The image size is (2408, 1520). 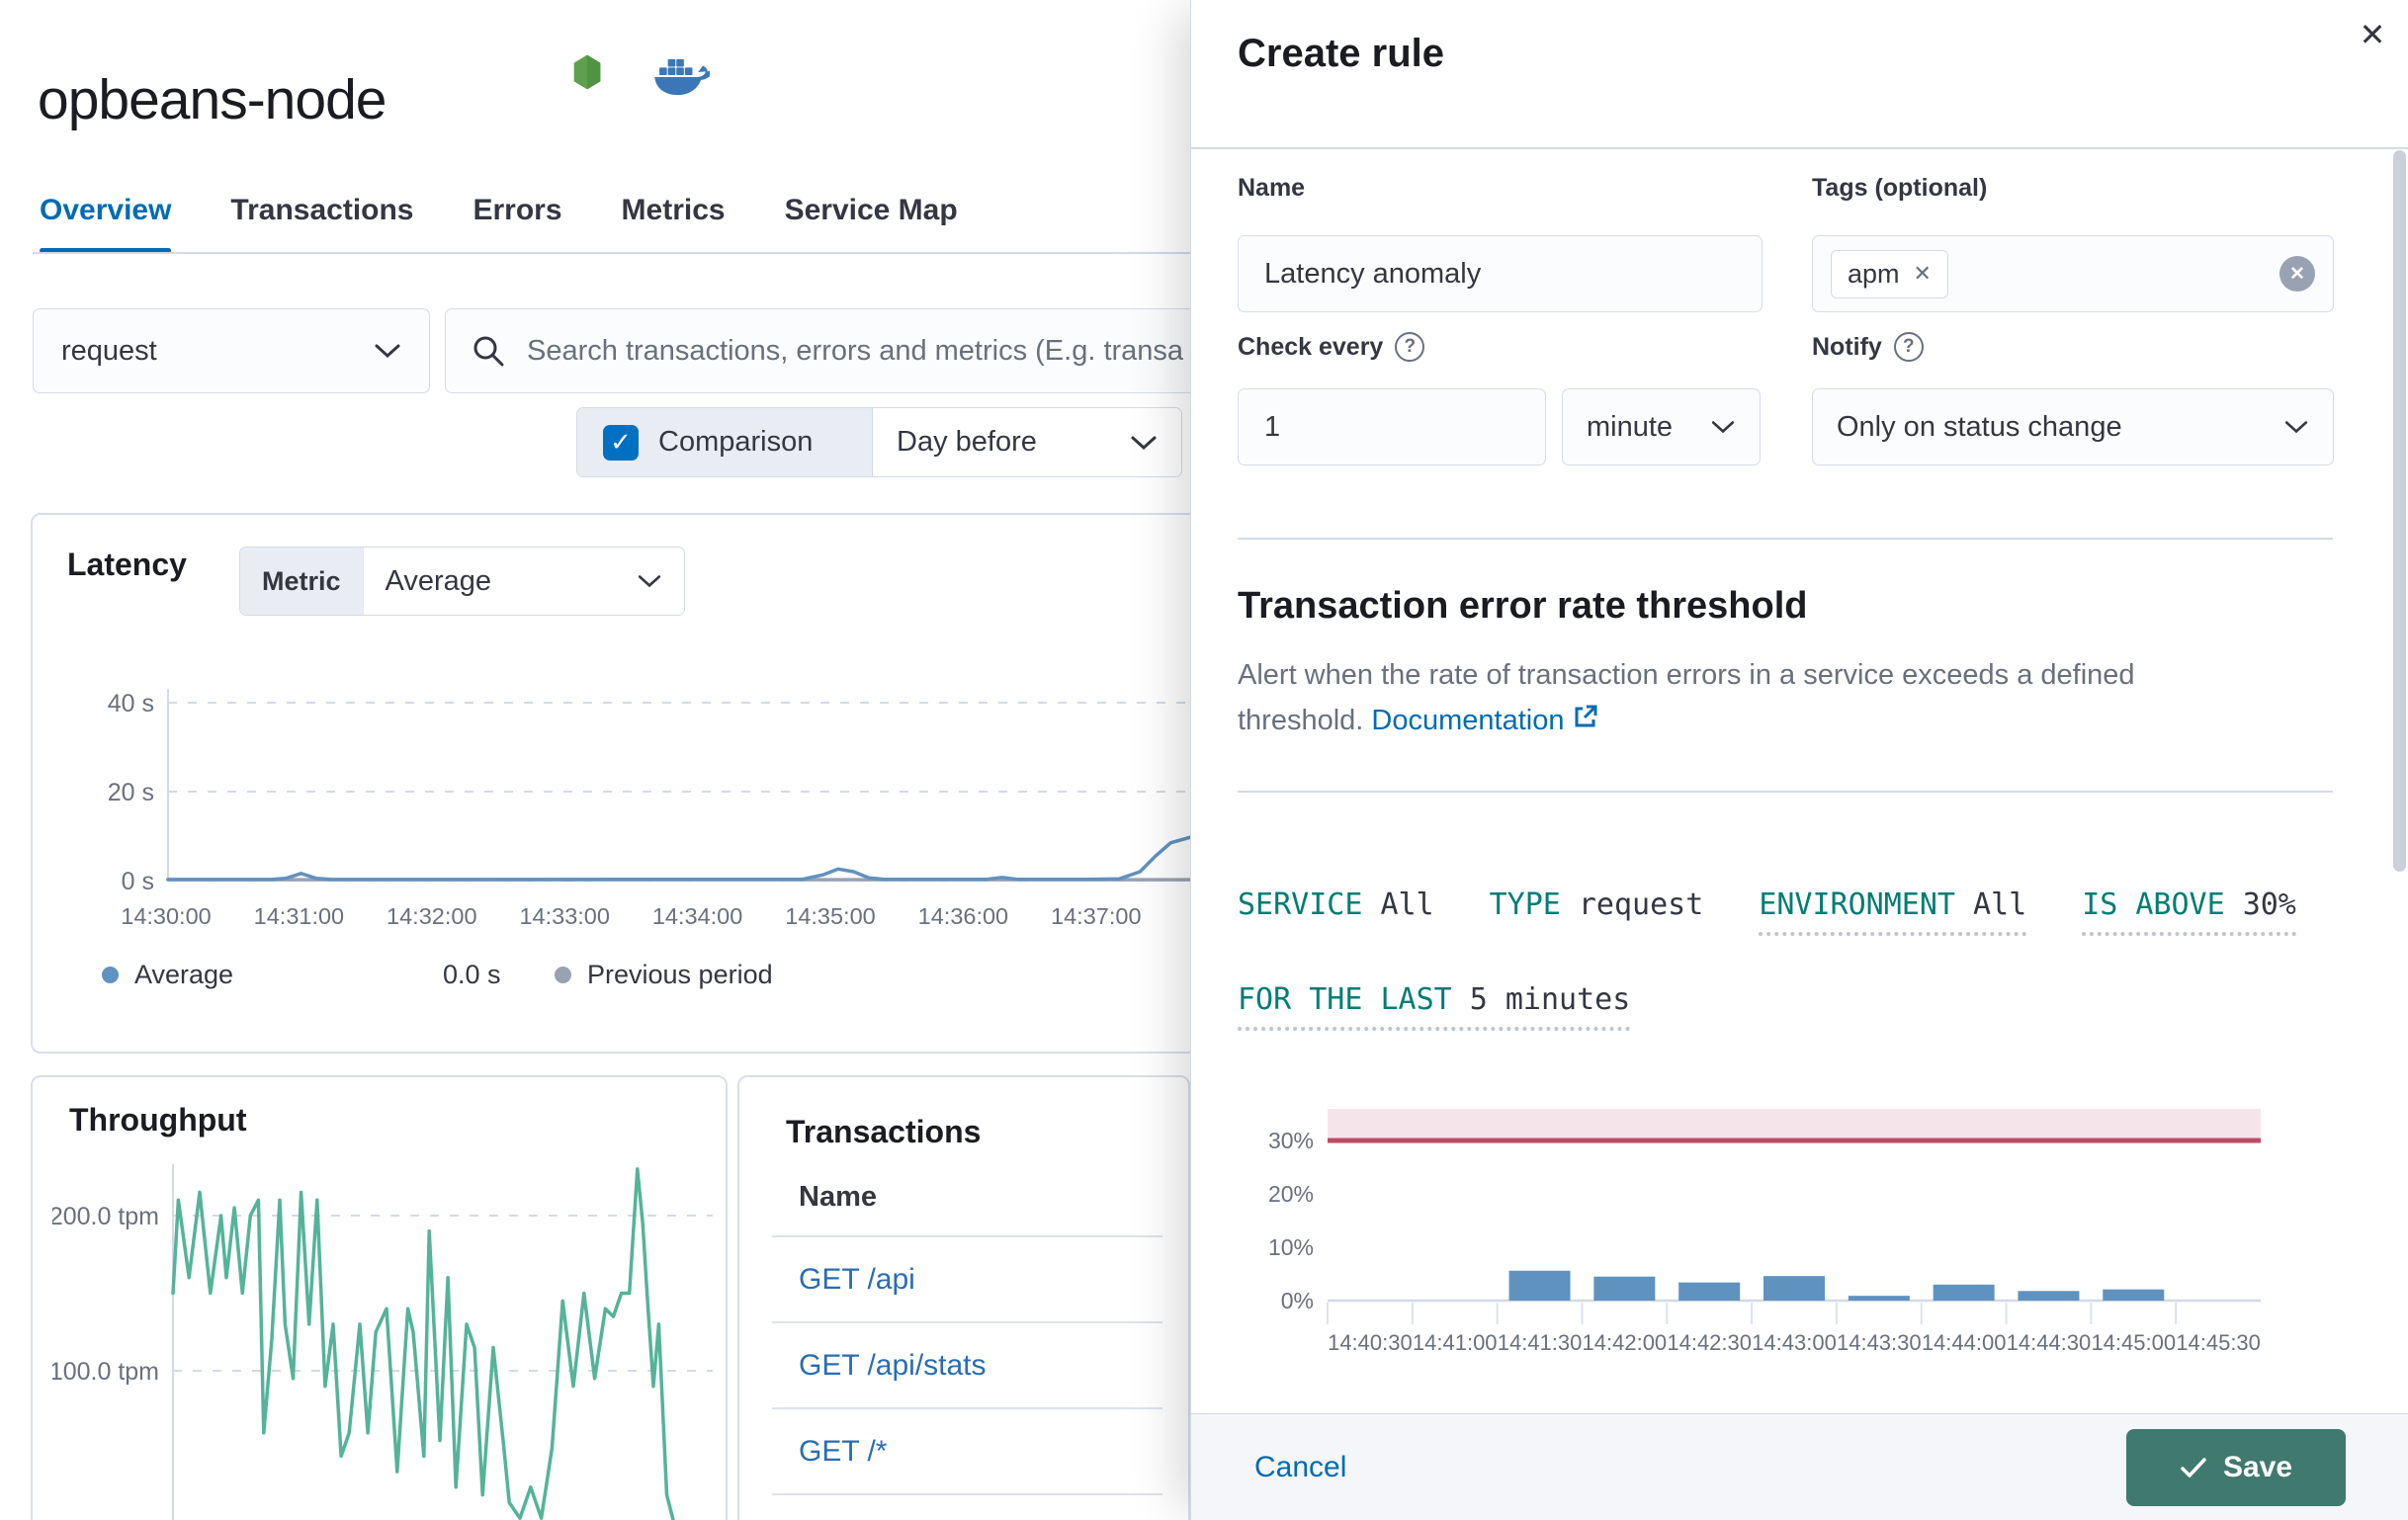 What do you see at coordinates (158, 1120) in the screenshot?
I see `throughput-panel-title: Throughput` at bounding box center [158, 1120].